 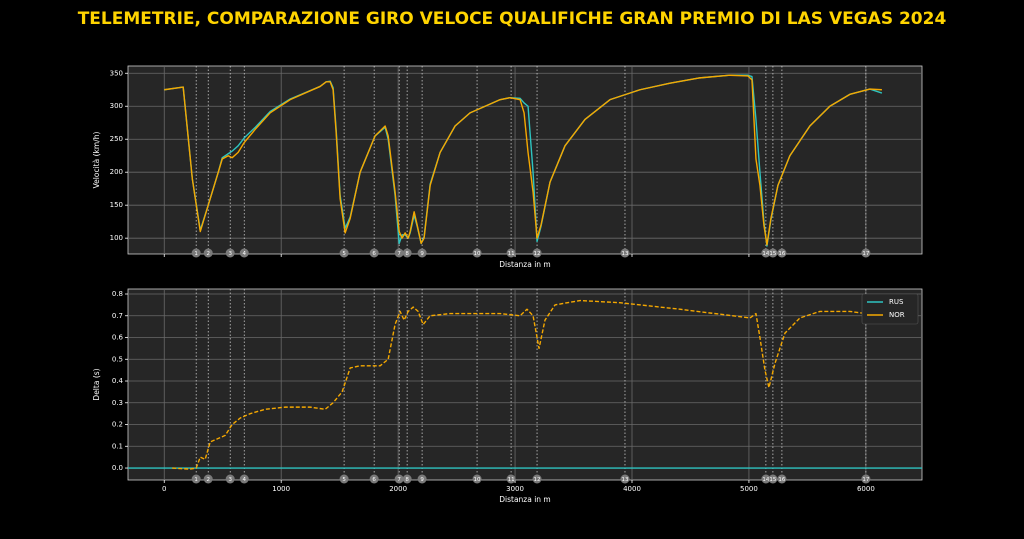 I want to click on y-tick-label: 0.7, so click(x=117, y=316).